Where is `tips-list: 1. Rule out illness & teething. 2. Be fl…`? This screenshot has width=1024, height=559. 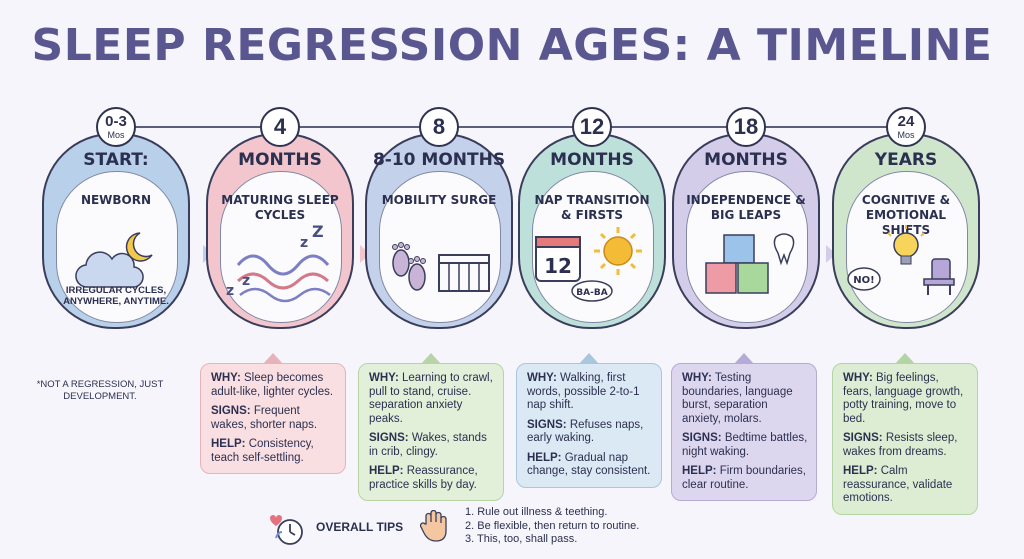
tips-list: 1. Rule out illness & teething. 2. Be fl… is located at coordinates (590, 526).